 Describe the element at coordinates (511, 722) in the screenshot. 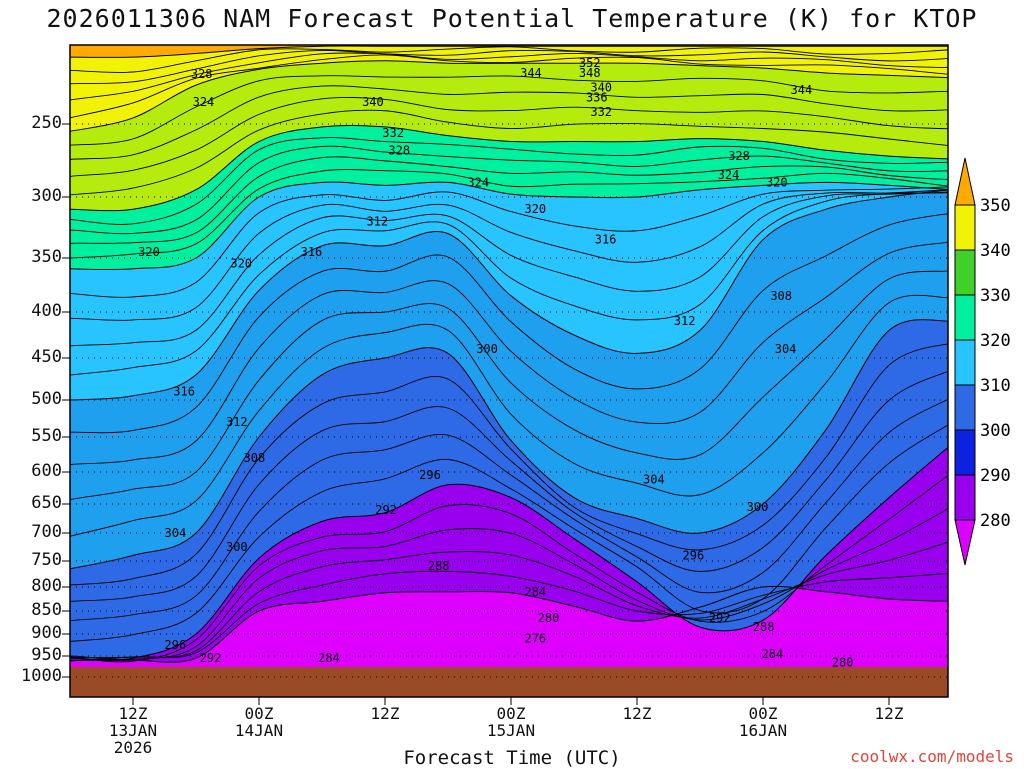

I see `x-tick-label: 00Z 15JAN` at that location.